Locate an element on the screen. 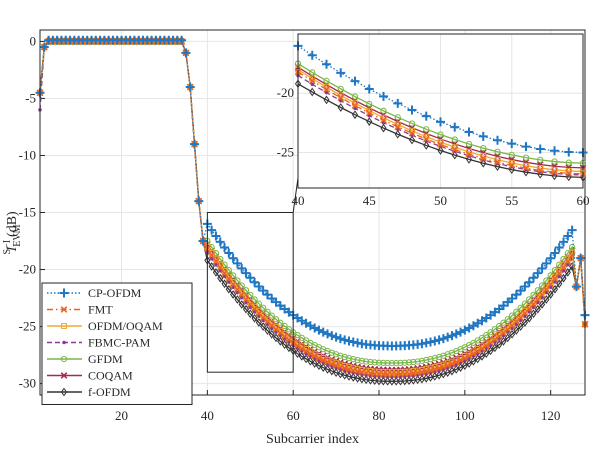 This screenshot has width=598, height=450. x-tick-label: 20 is located at coordinates (121, 415).